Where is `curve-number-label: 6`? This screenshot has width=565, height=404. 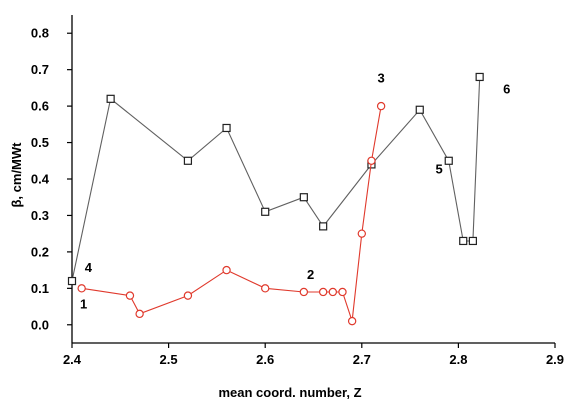
curve-number-label: 6 is located at coordinates (506, 88).